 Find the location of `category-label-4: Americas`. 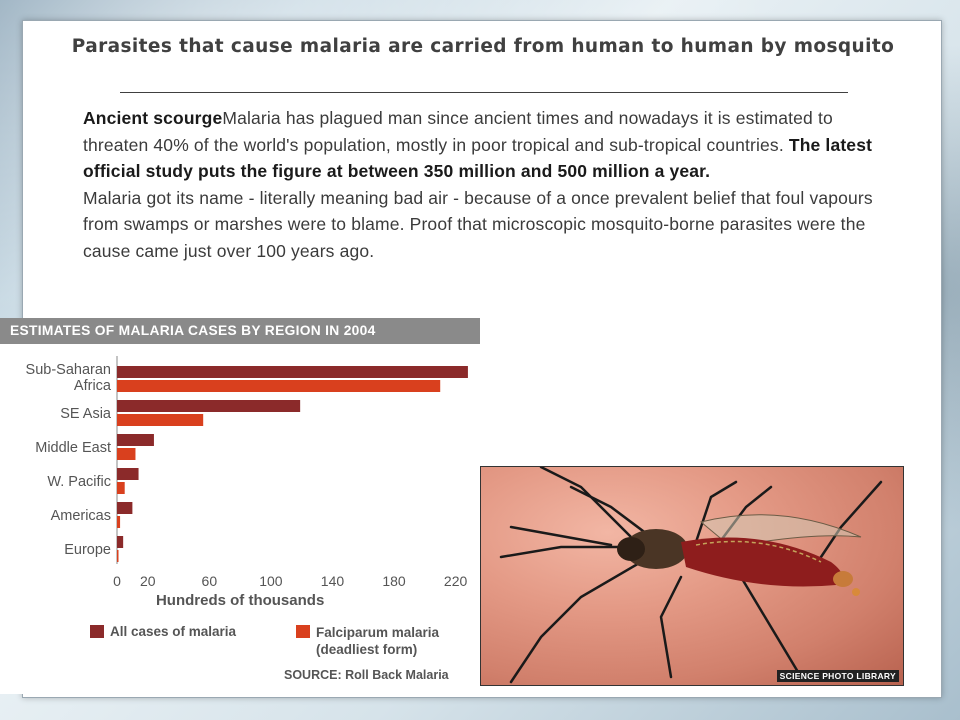

category-label-4: Americas is located at coordinates (81, 516).